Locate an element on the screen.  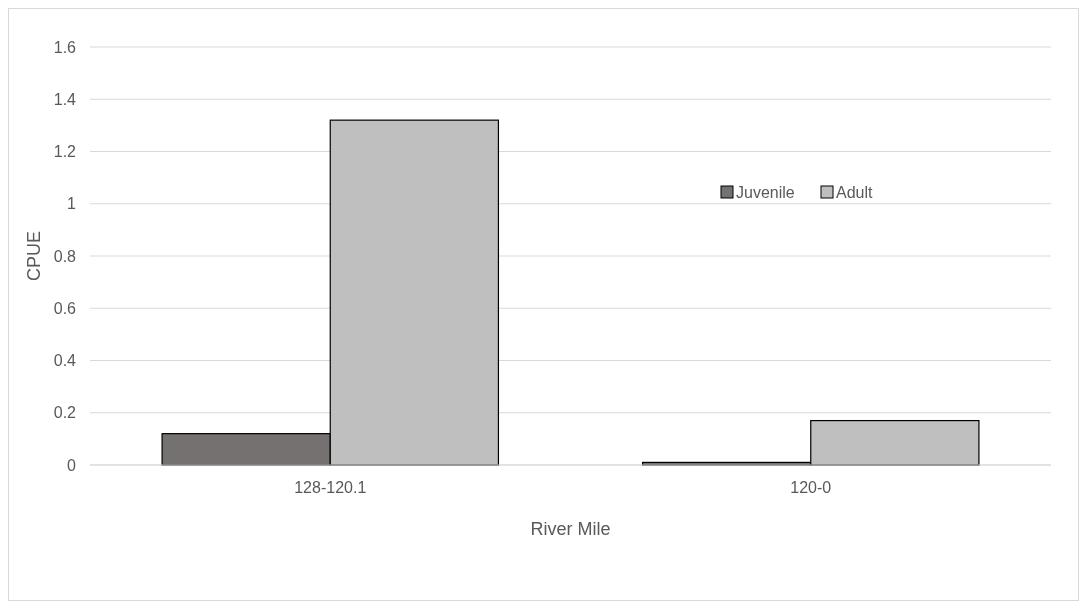
y-tick-label: 0 is located at coordinates (72, 465).